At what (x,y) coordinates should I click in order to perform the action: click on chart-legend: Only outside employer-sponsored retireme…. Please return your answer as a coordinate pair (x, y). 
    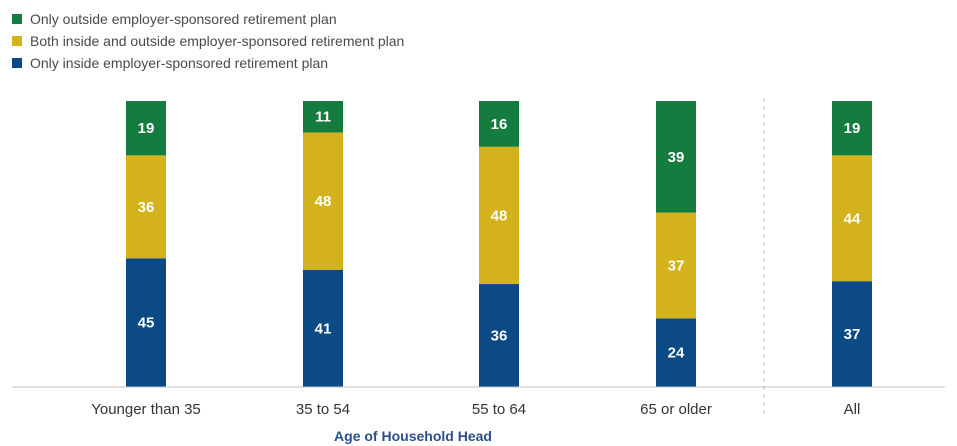
    Looking at the image, I should click on (208, 41).